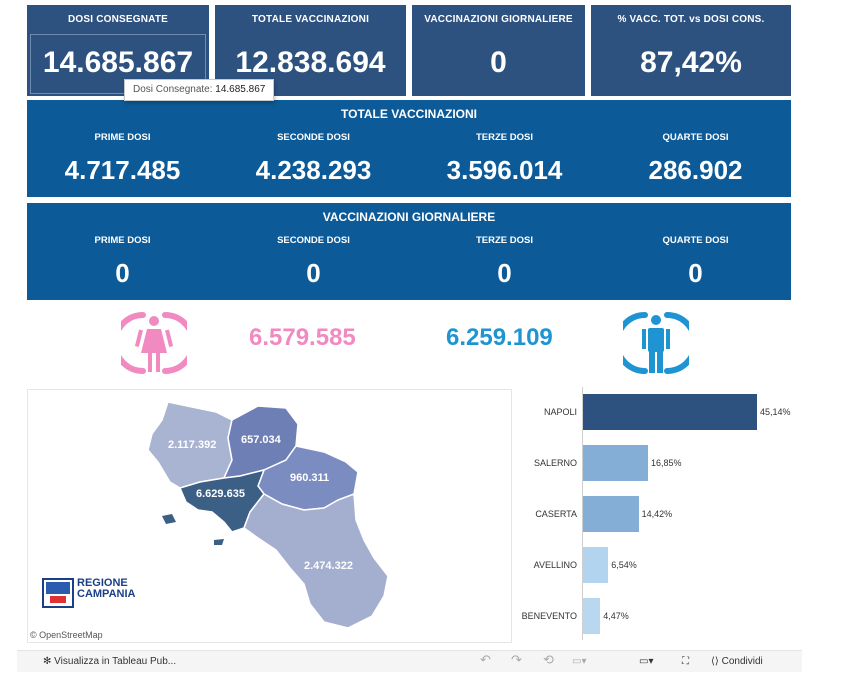 This screenshot has height=682, width=847. What do you see at coordinates (555, 463) in the screenshot?
I see `bar-category-label: SALERNO` at bounding box center [555, 463].